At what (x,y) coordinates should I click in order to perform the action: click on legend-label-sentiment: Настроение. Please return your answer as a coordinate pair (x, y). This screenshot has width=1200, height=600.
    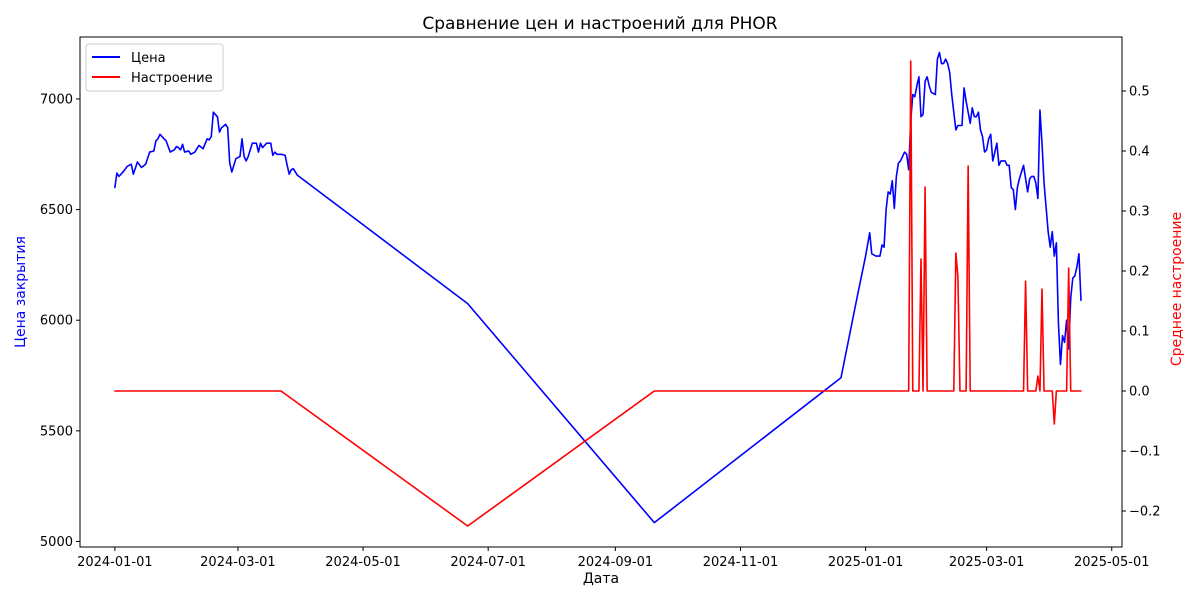
    Looking at the image, I should click on (172, 78).